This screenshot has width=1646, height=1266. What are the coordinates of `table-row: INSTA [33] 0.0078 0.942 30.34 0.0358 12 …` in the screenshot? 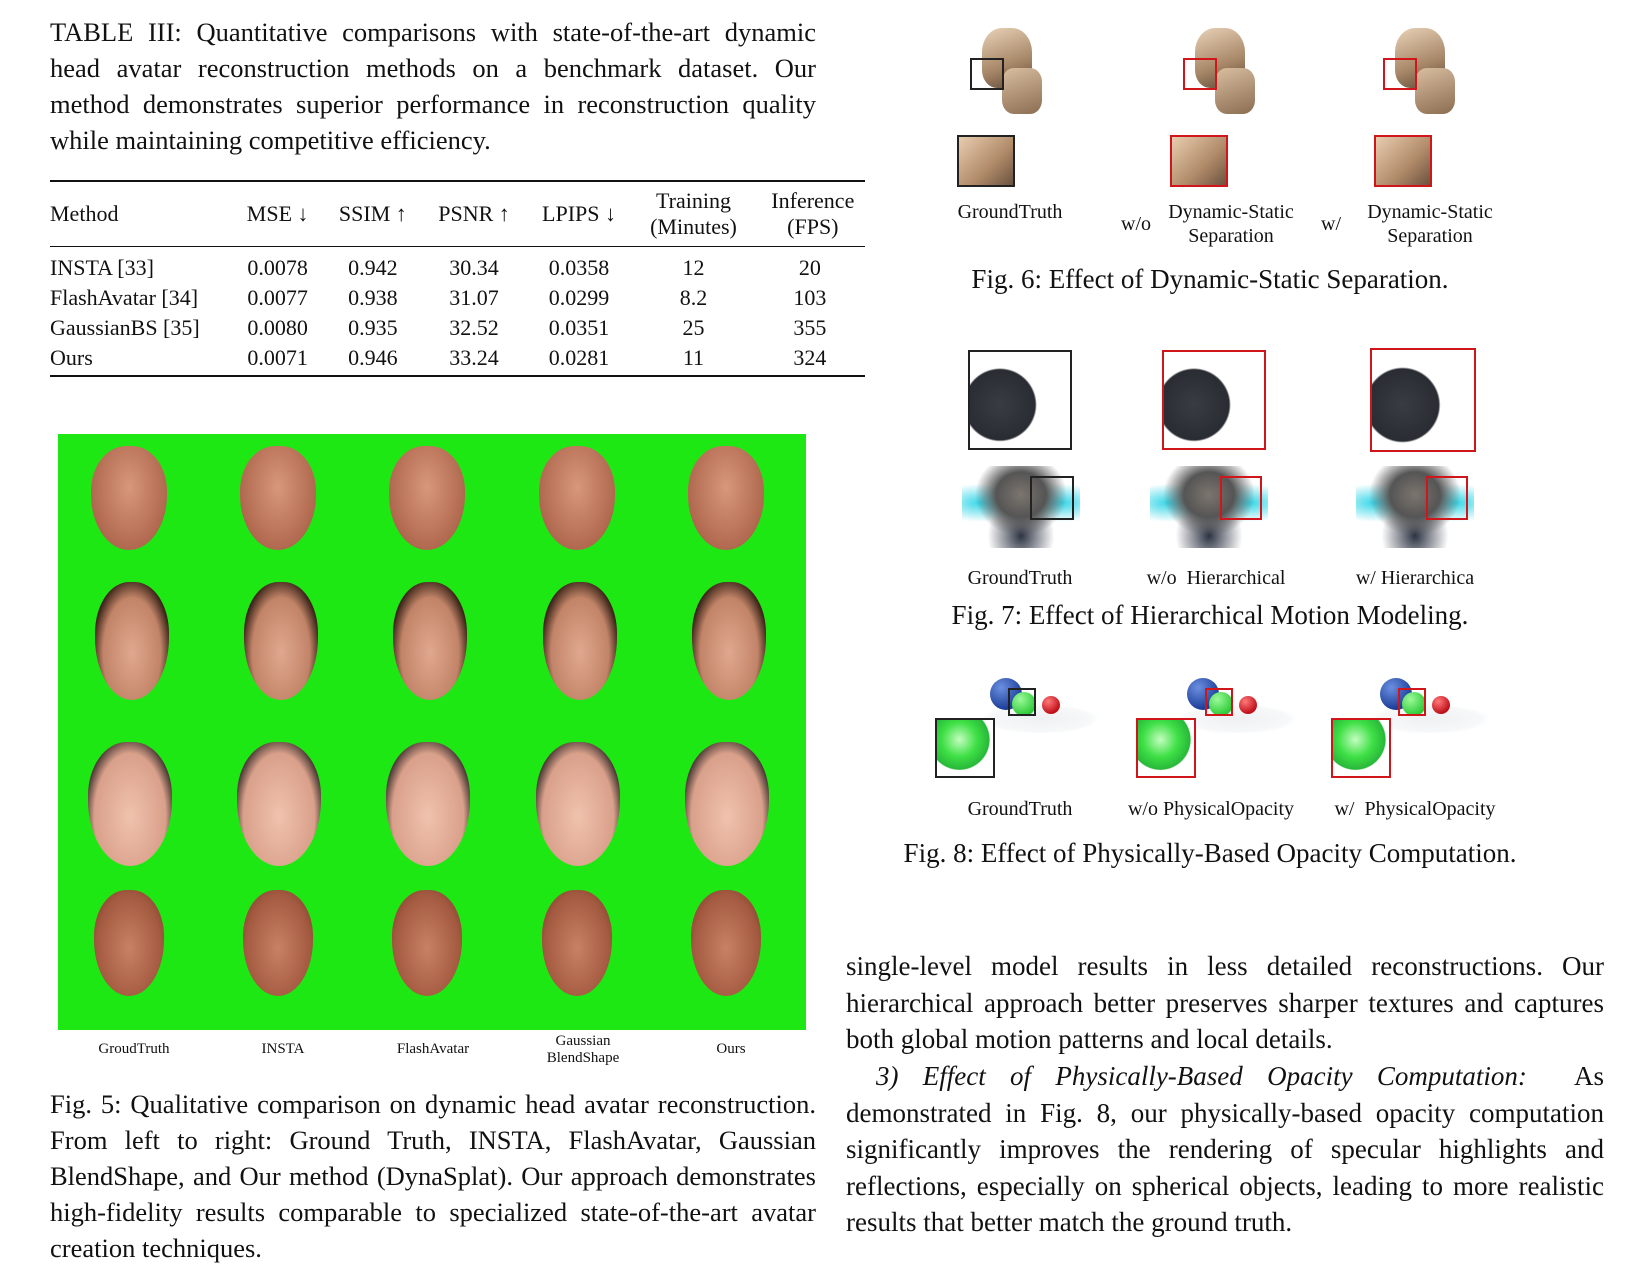 It's located at (457, 265).